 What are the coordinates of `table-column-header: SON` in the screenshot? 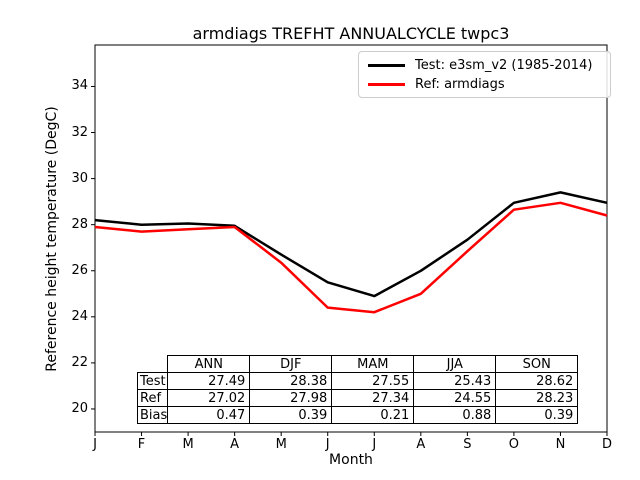 It's located at (537, 364).